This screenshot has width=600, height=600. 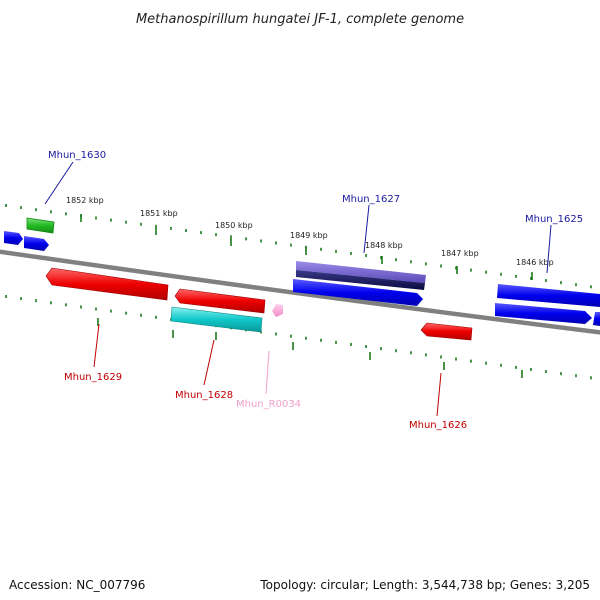 I want to click on label-mhun-1629: Mhun_1629, so click(x=93, y=377).